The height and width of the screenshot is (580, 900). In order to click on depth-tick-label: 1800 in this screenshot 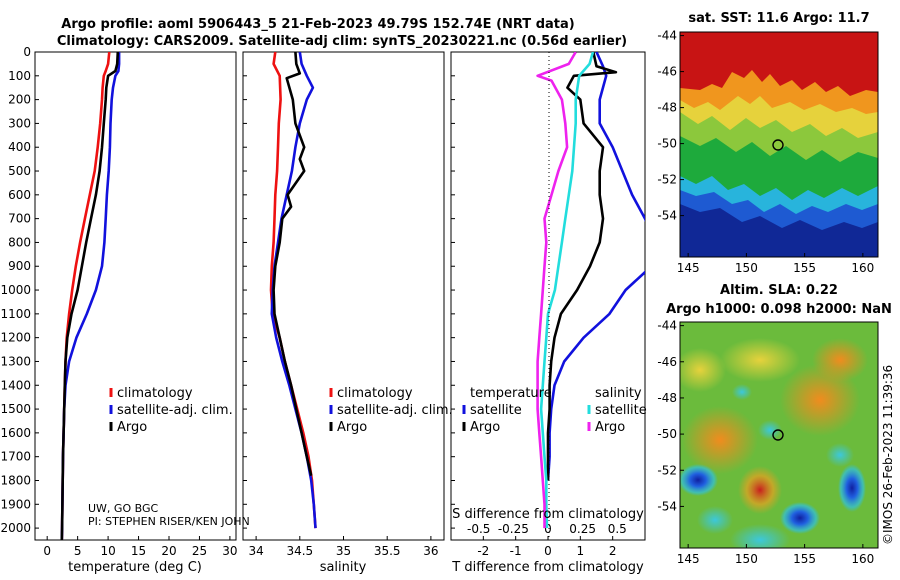, I will do `click(15, 480)`.